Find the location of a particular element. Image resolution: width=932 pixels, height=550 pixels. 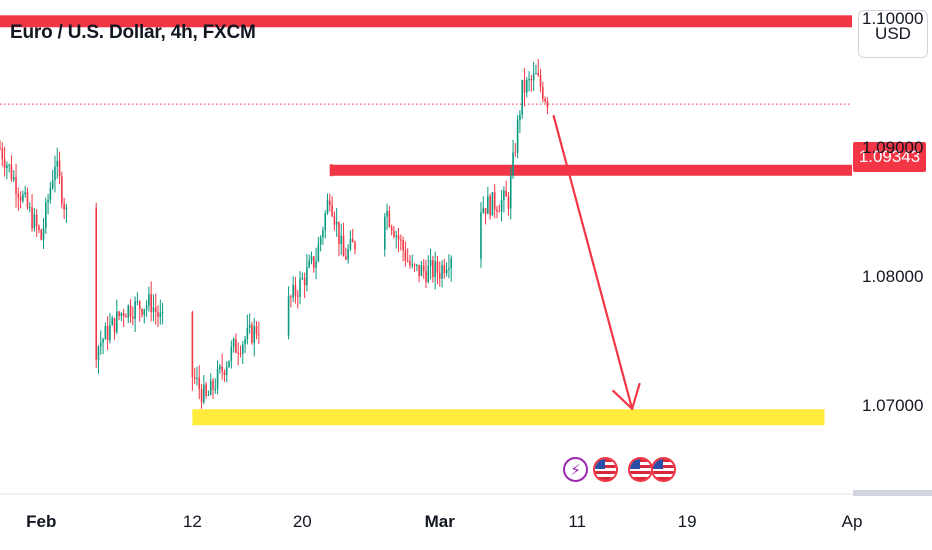

target-zone is located at coordinates (508, 417).